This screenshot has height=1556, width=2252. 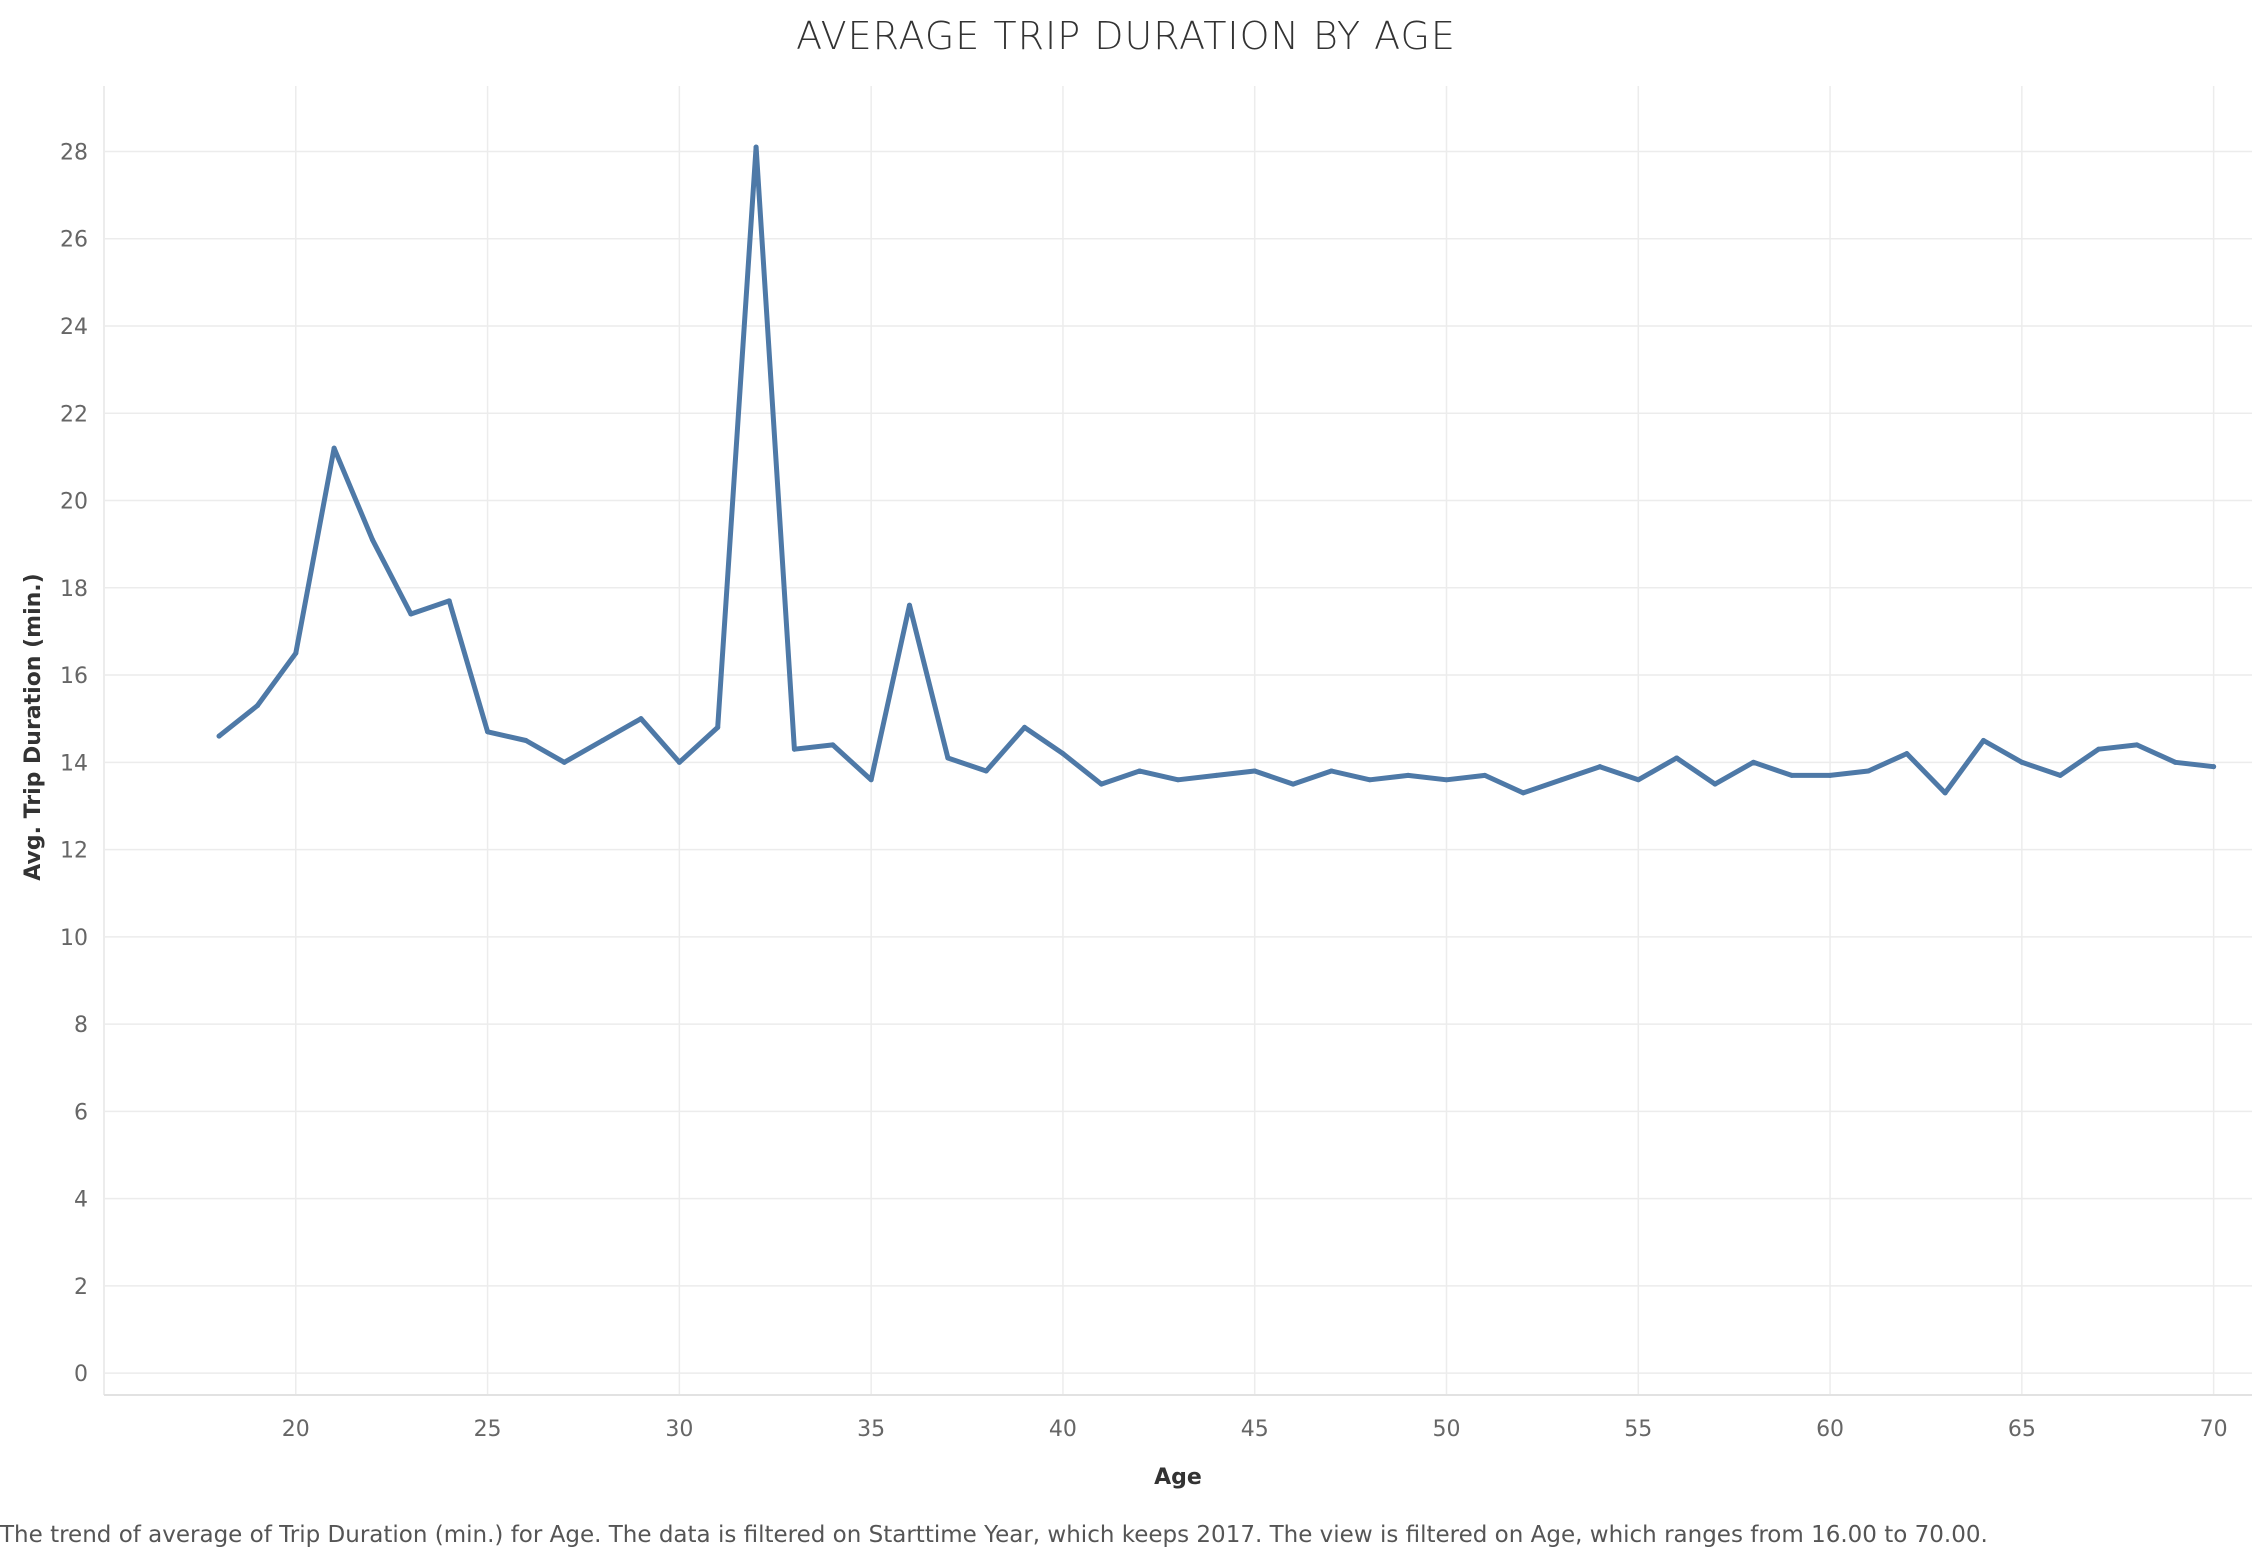 What do you see at coordinates (81, 1200) in the screenshot?
I see `y-tick-label: 4` at bounding box center [81, 1200].